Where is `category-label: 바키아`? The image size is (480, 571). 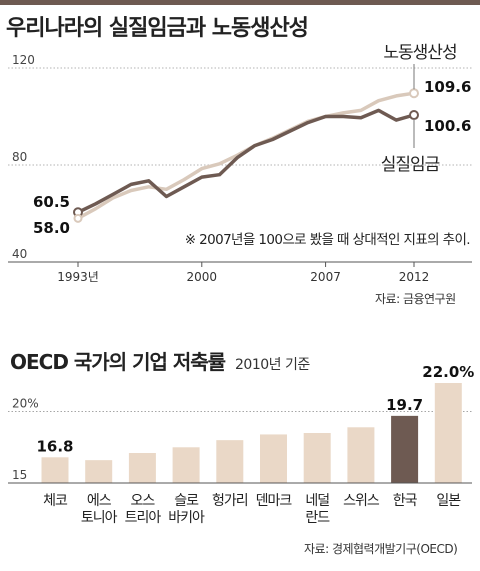 category-label: 바키아 is located at coordinates (186, 518).